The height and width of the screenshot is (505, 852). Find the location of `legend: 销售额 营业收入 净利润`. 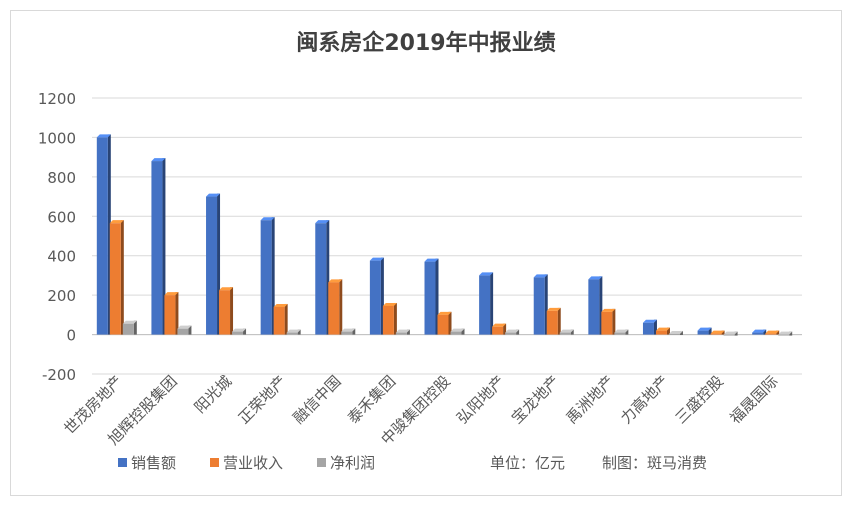

legend: 销售额 营业收入 净利润 is located at coordinates (246, 463).